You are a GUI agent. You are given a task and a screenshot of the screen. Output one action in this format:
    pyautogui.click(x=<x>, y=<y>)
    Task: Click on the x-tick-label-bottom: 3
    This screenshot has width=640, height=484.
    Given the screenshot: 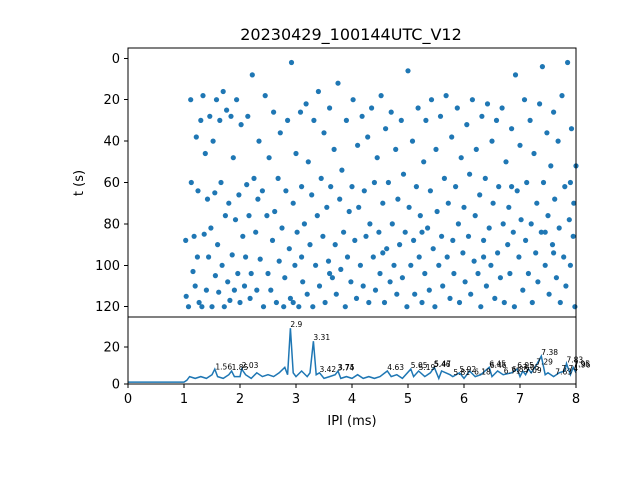 What is the action you would take?
    pyautogui.click(x=296, y=399)
    